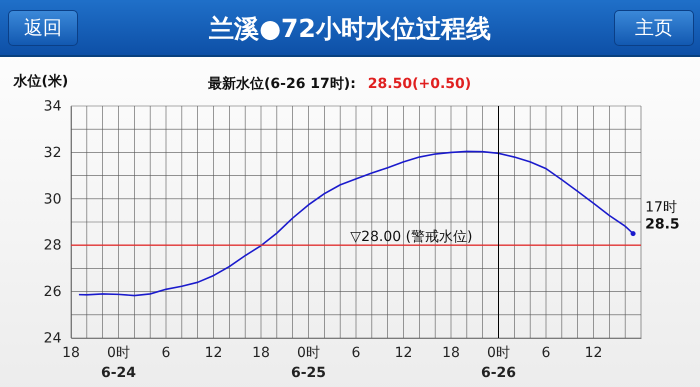  Describe the element at coordinates (498, 363) in the screenshot. I see `x-tick-label: 0时 6-26` at that location.